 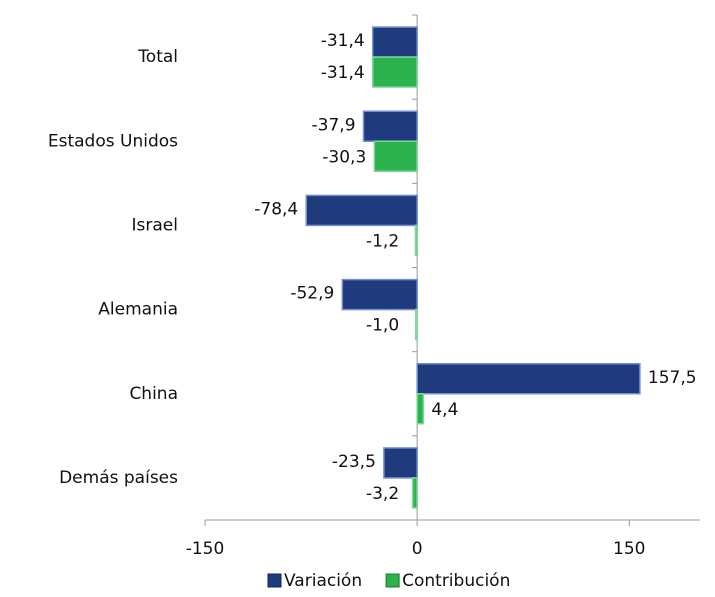 I want to click on category-label: Total, so click(x=157, y=57).